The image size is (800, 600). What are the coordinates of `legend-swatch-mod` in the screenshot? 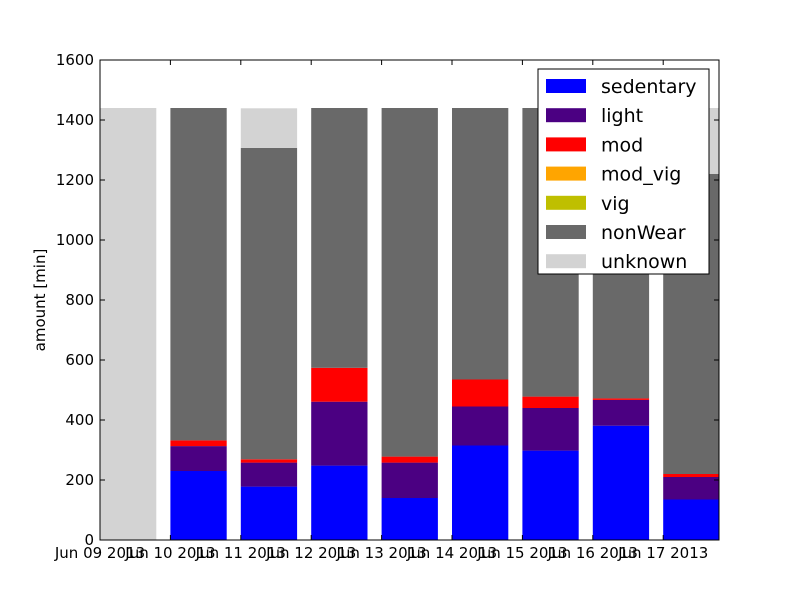 It's located at (566, 144).